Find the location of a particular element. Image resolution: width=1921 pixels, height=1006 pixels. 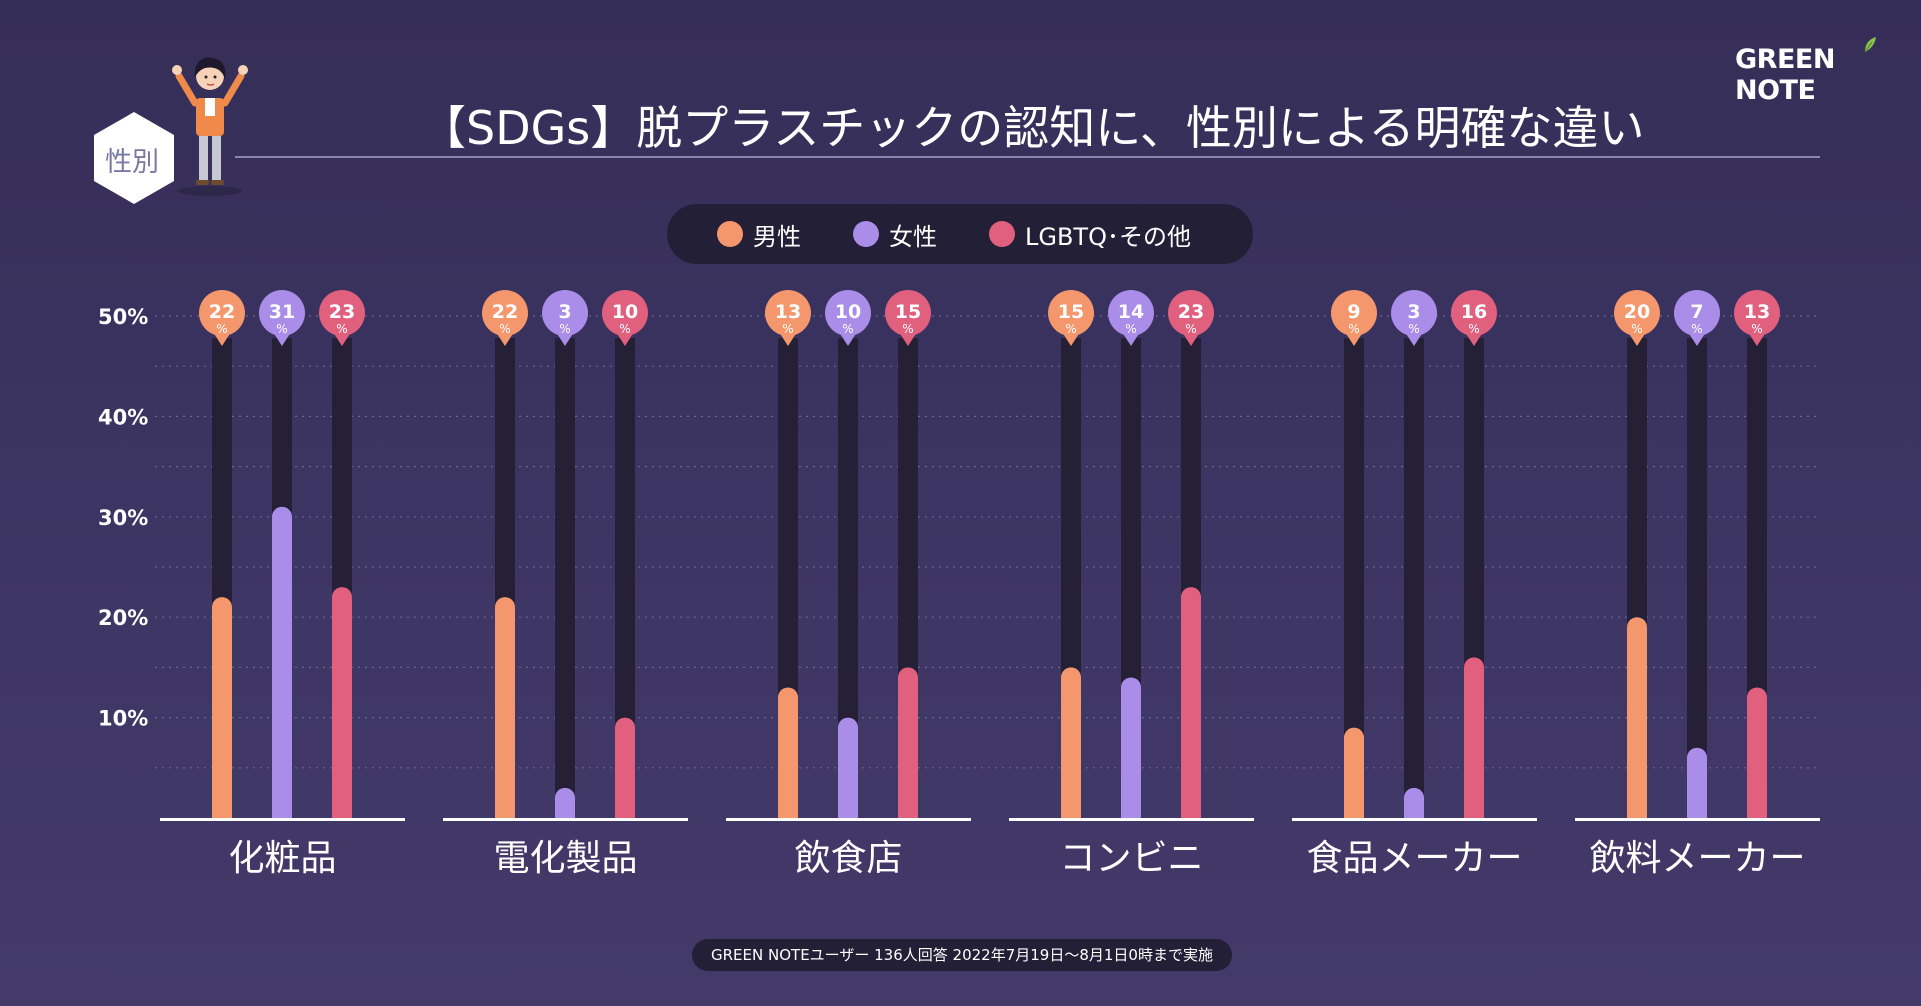

legend-item-female: 女性 is located at coordinates (895, 234).